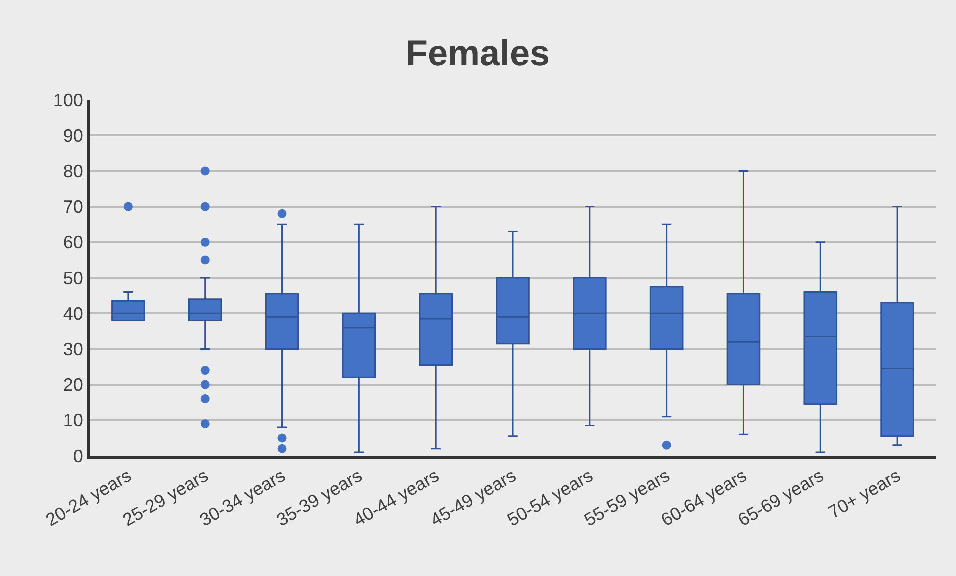  What do you see at coordinates (73, 420) in the screenshot?
I see `y-tick-label: 10` at bounding box center [73, 420].